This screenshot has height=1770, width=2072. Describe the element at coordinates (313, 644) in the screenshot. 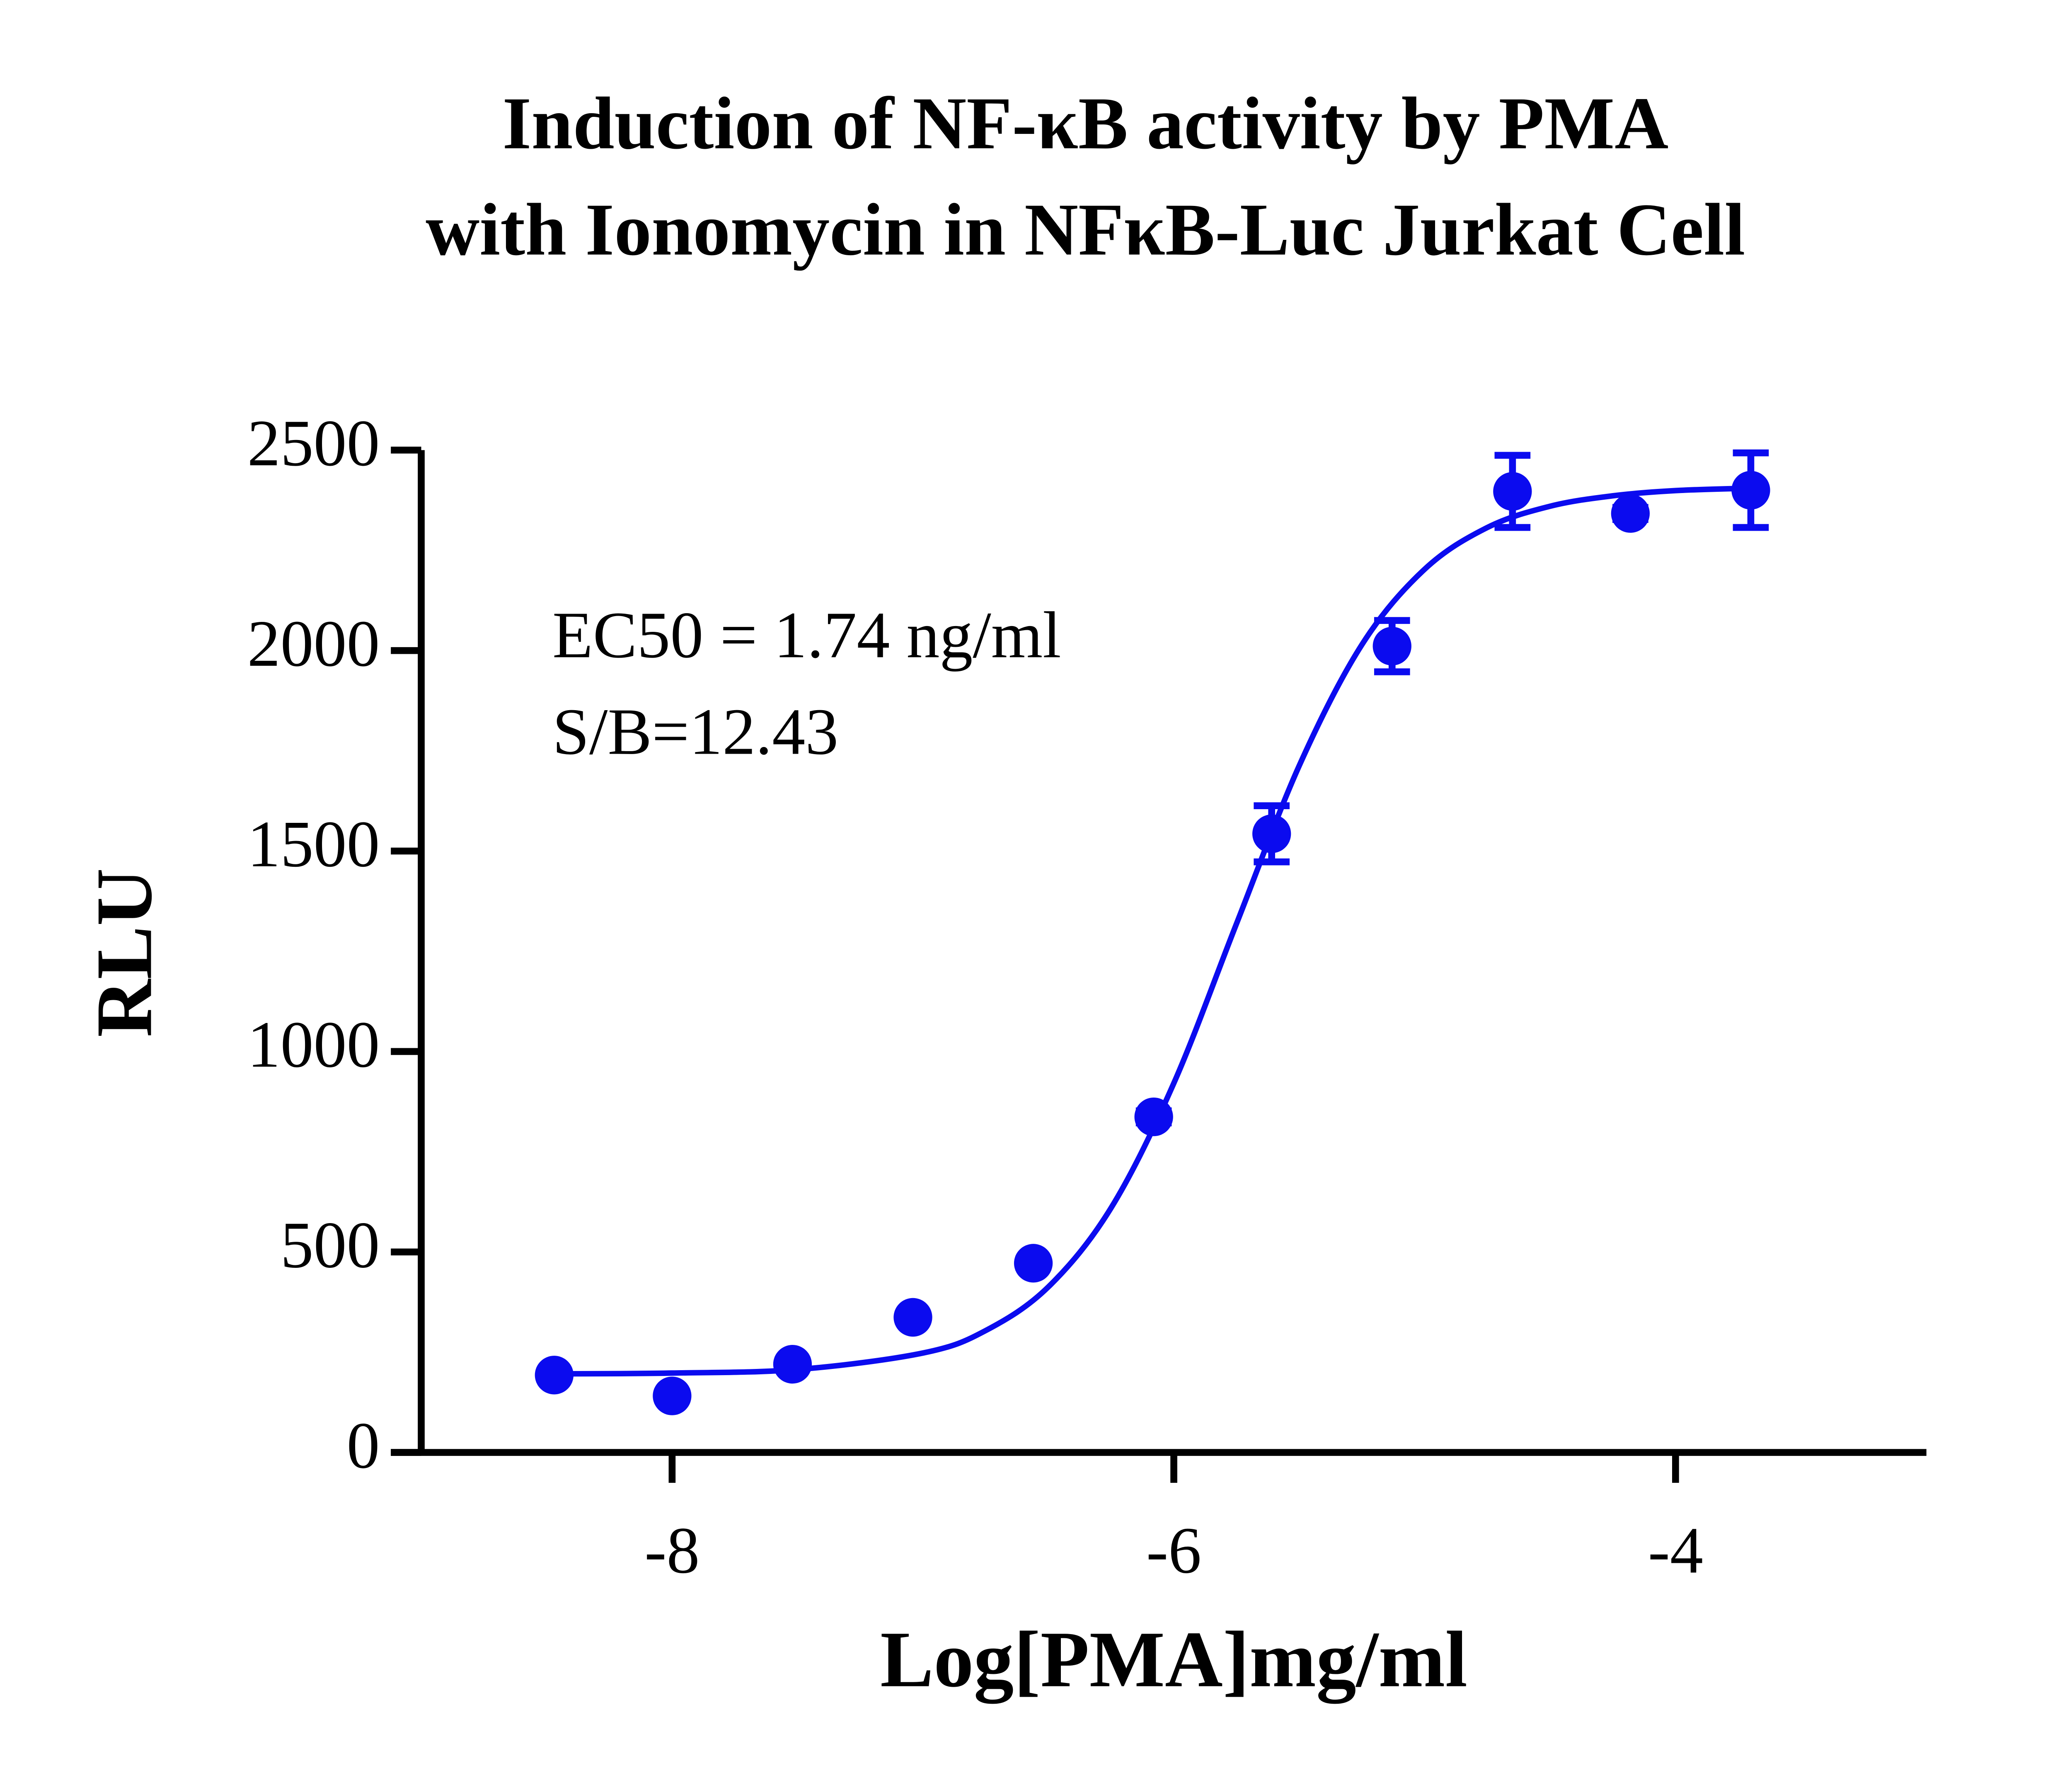

I see `y-tick-label: 2000` at that location.